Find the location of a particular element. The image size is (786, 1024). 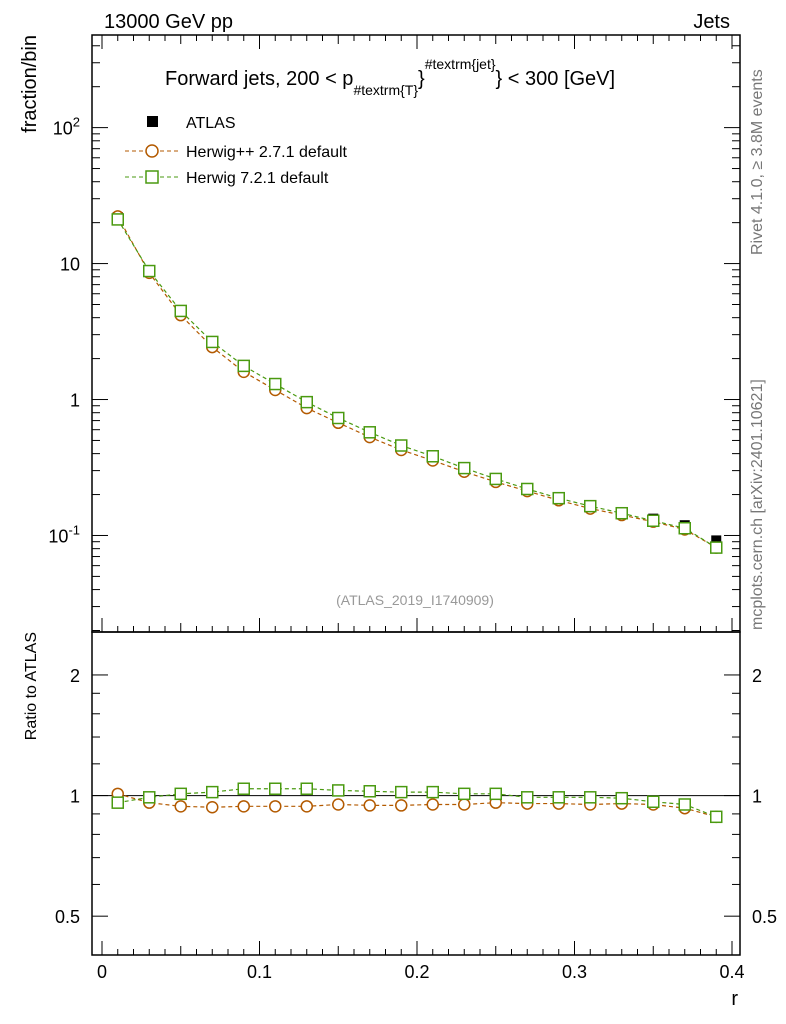

x-tick-label: 0 is located at coordinates (102, 972).